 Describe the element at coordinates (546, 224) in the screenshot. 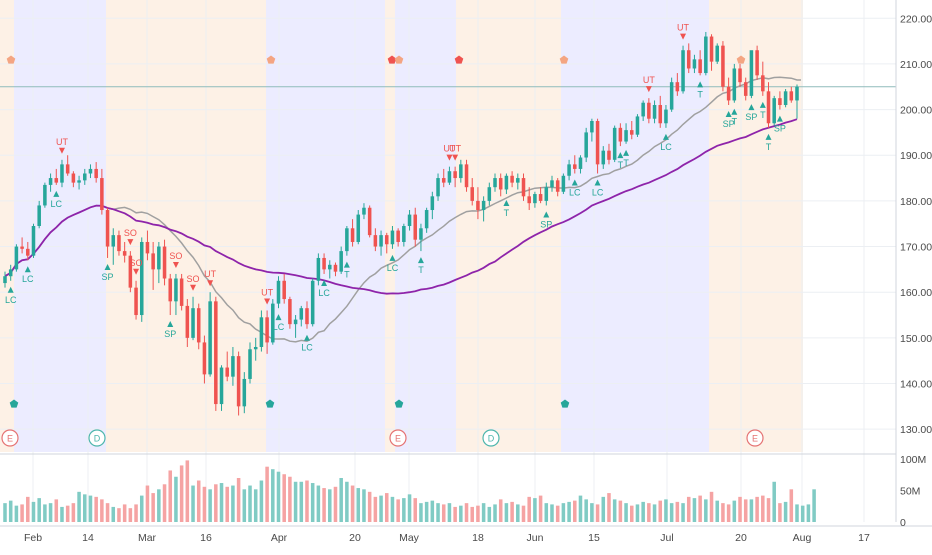

I see `signal-label-21: SP` at that location.